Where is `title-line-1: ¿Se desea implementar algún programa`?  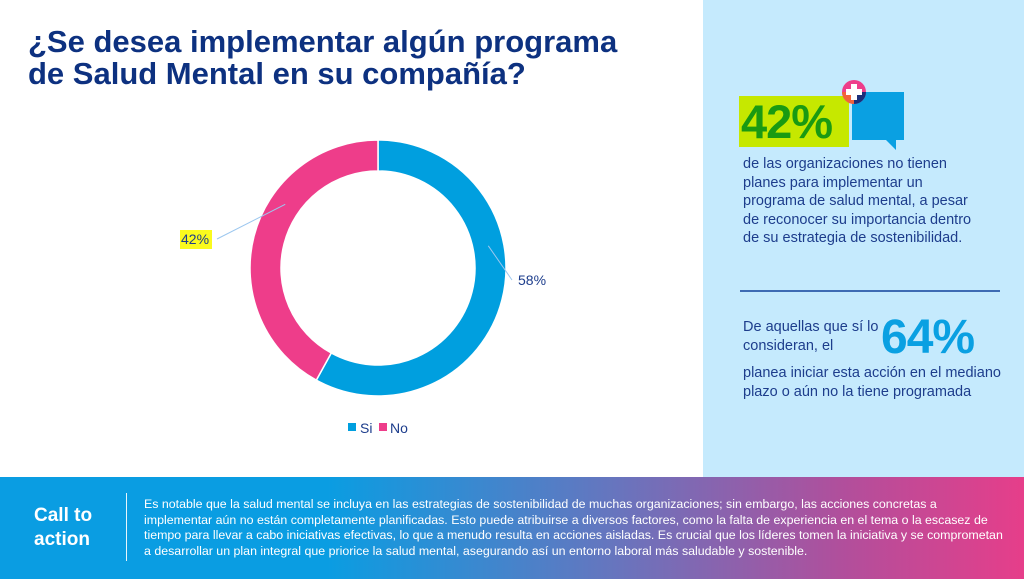 title-line-1: ¿Se desea implementar algún programa is located at coordinates (323, 41).